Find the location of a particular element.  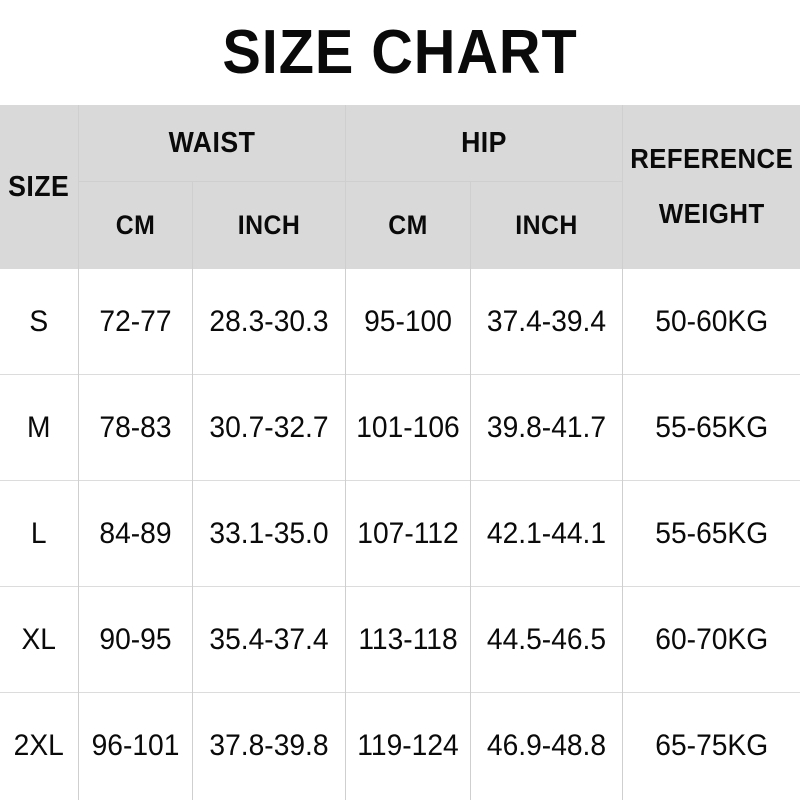

header-label-size: SIZE is located at coordinates (39, 186).